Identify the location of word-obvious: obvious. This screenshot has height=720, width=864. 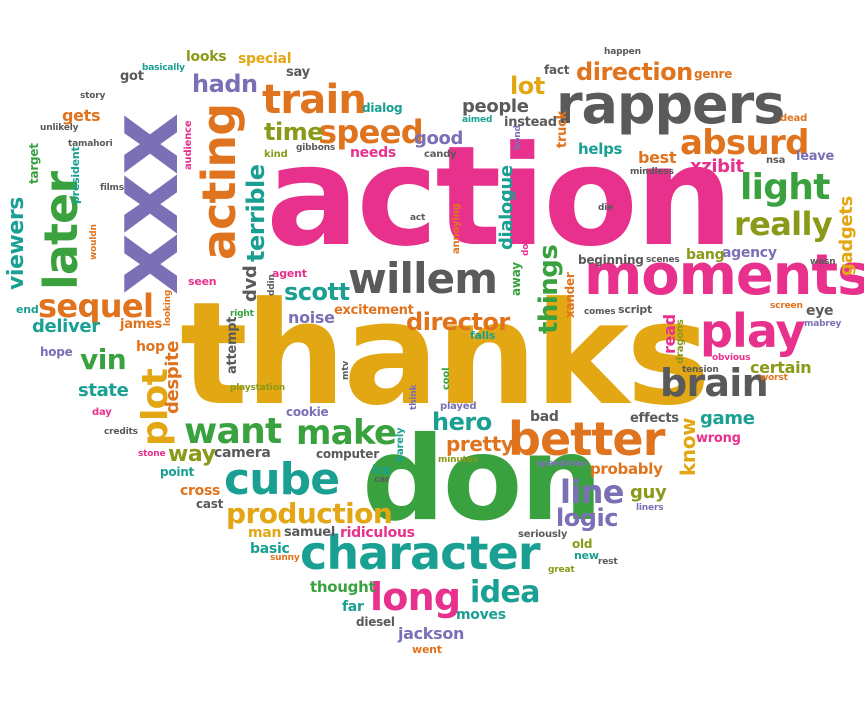
(731, 358).